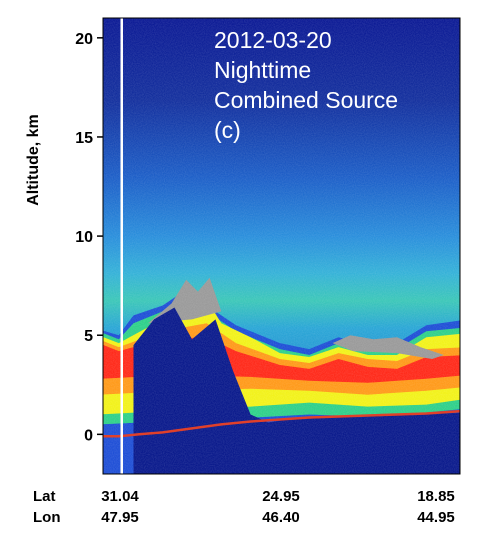  Describe the element at coordinates (306, 85) in the screenshot. I see `annotation-block: 2012-03-20 Nighttime Combined Source (c)` at that location.